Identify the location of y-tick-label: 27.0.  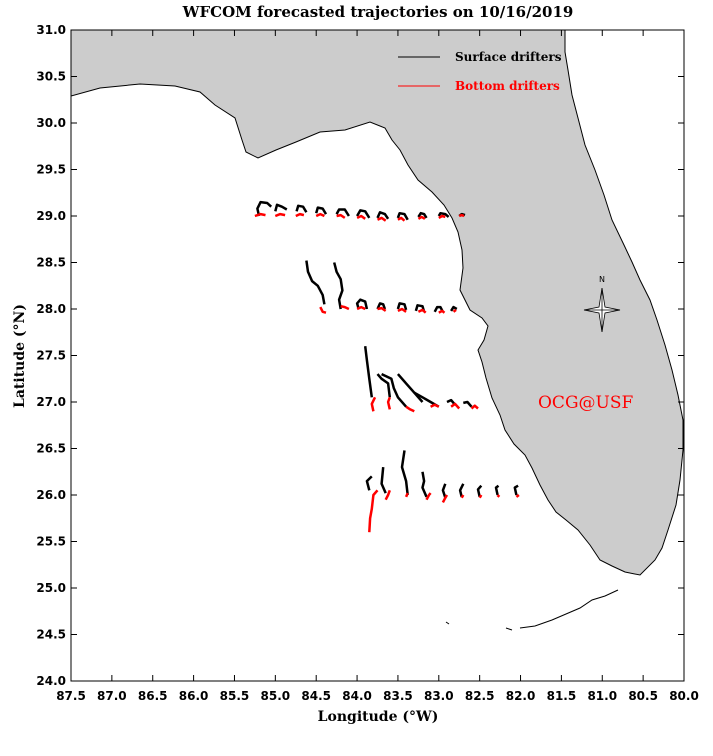
(51, 402).